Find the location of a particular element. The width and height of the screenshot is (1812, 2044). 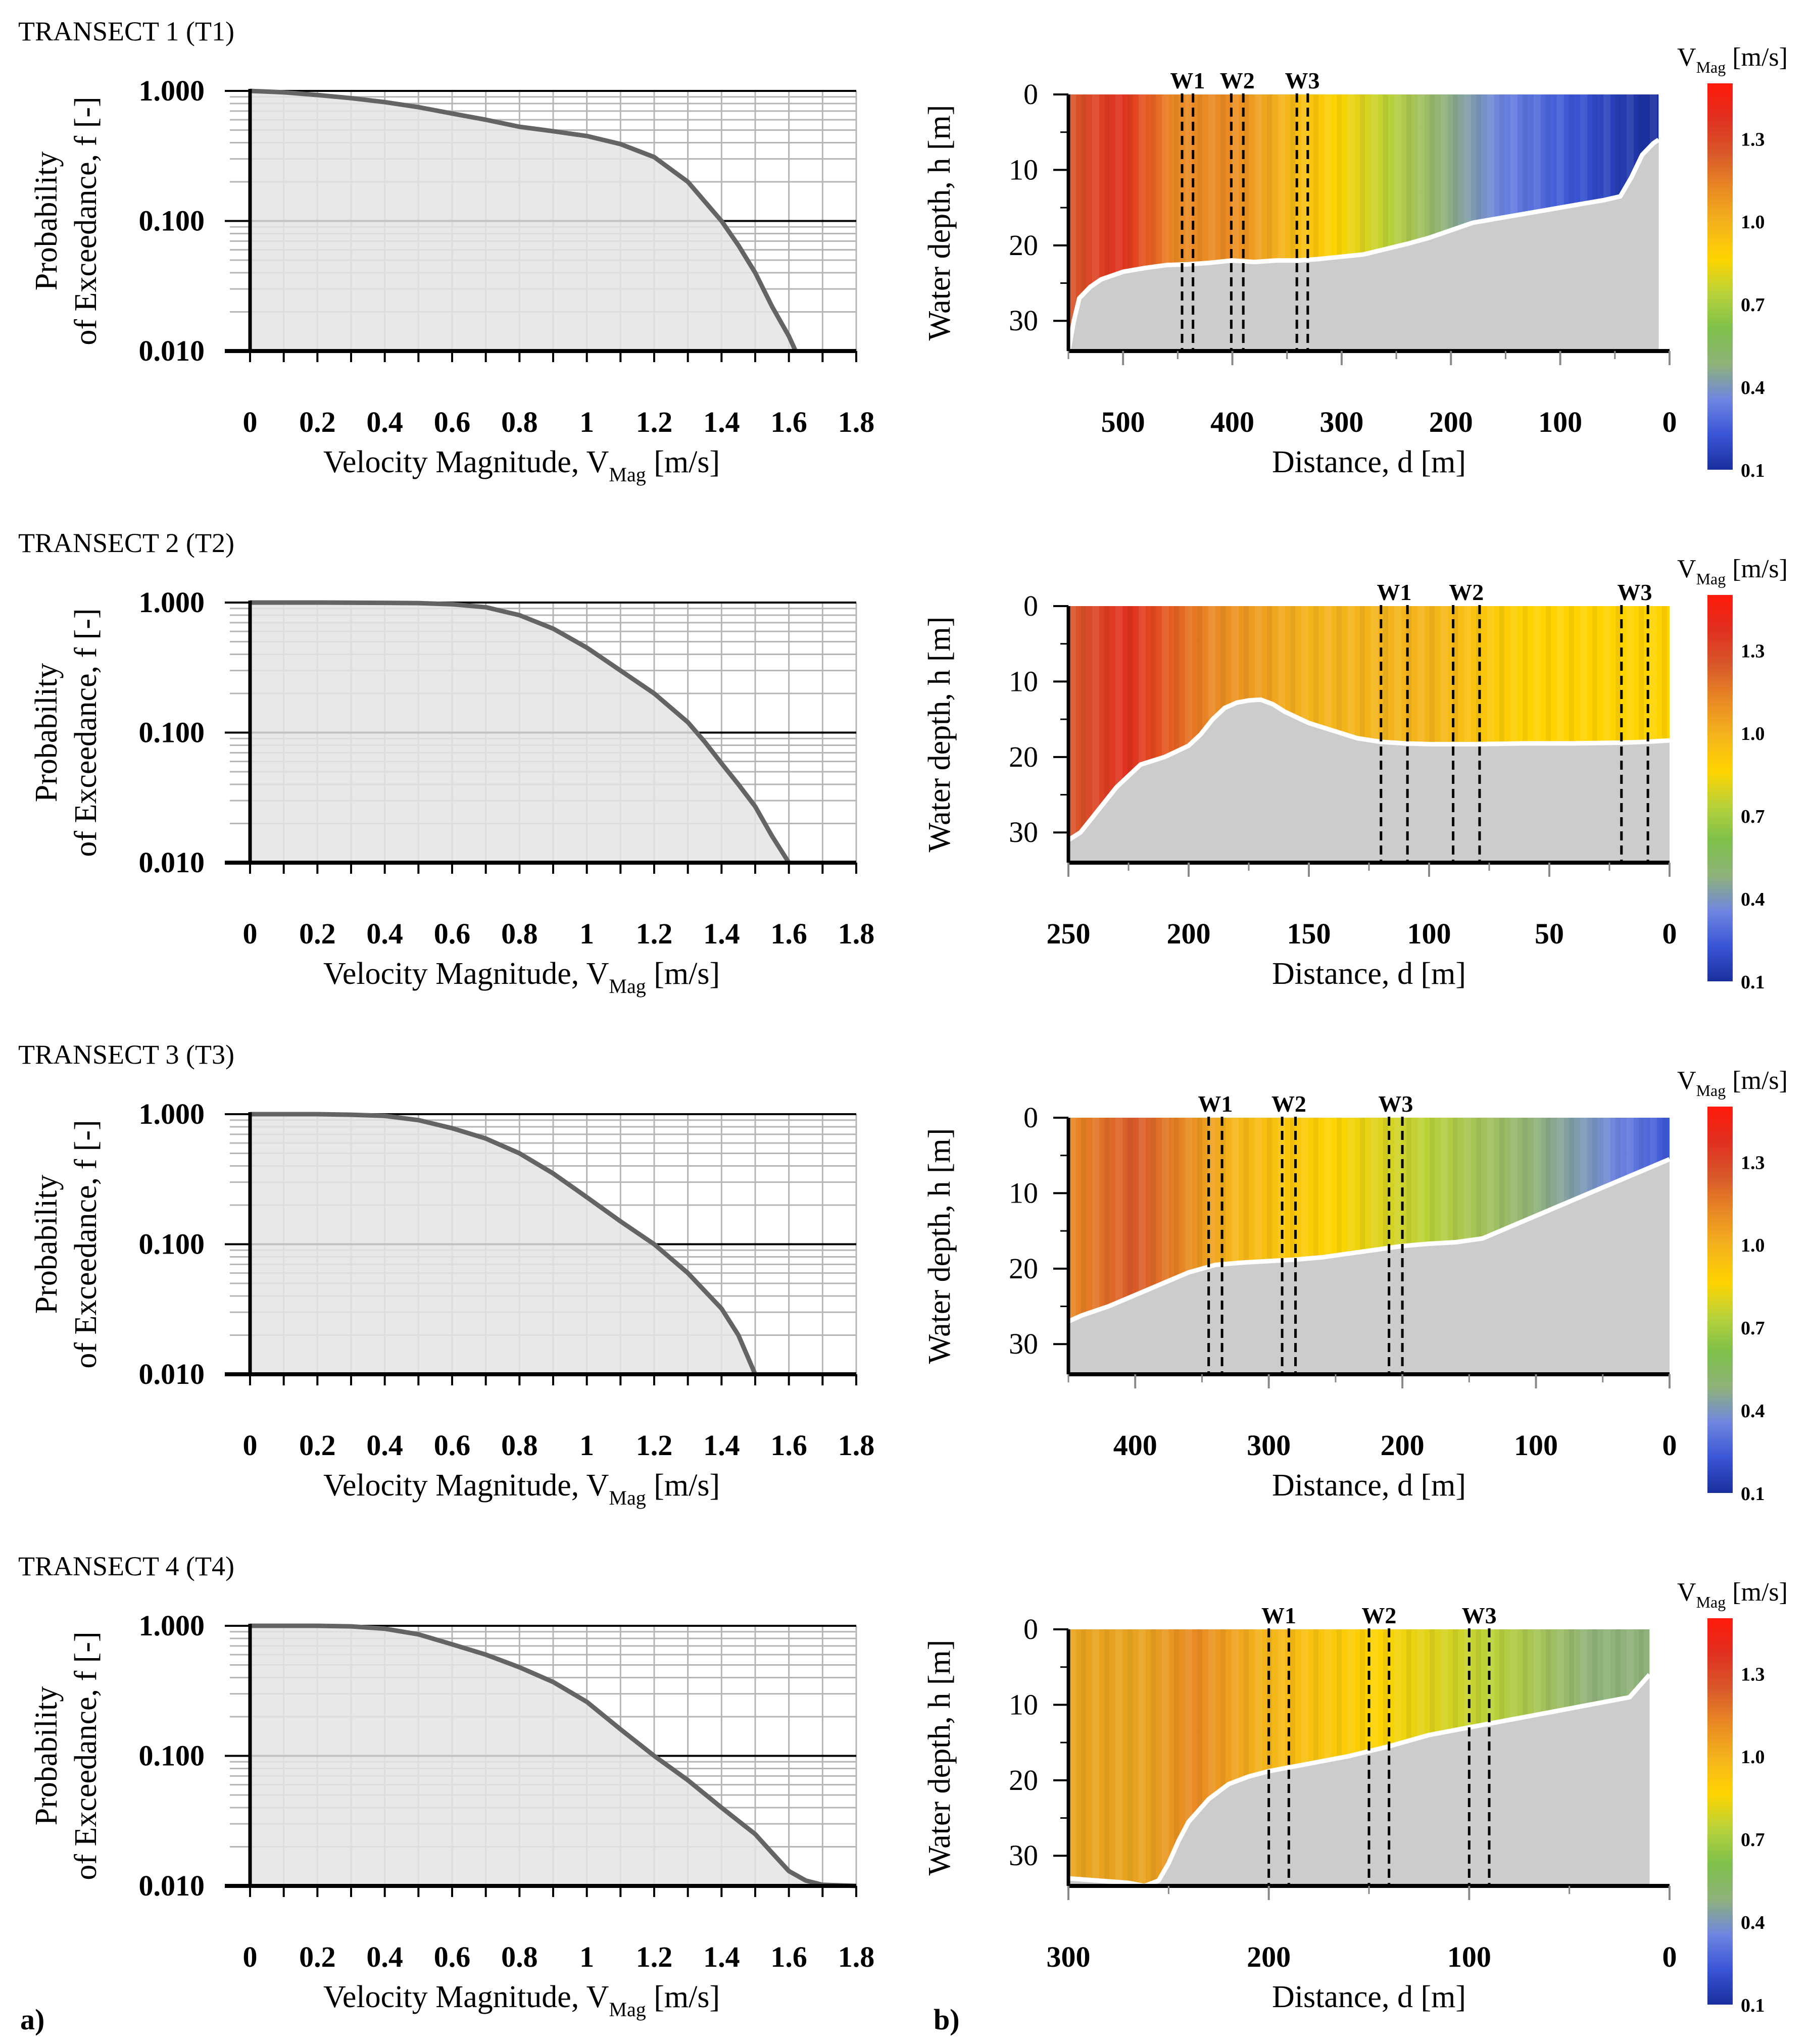

colorbar-title-unit: [m/s] is located at coordinates (1757, 1080).